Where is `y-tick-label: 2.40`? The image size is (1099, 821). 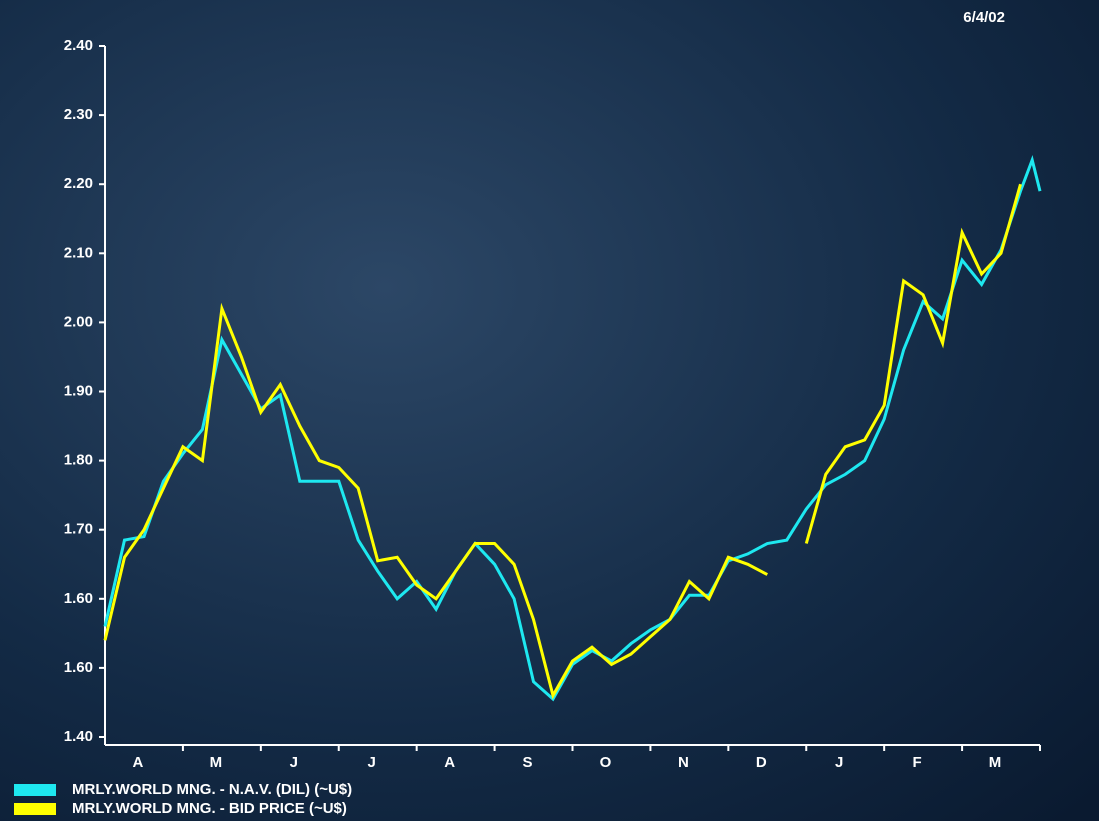
y-tick-label: 2.40 is located at coordinates (78, 45).